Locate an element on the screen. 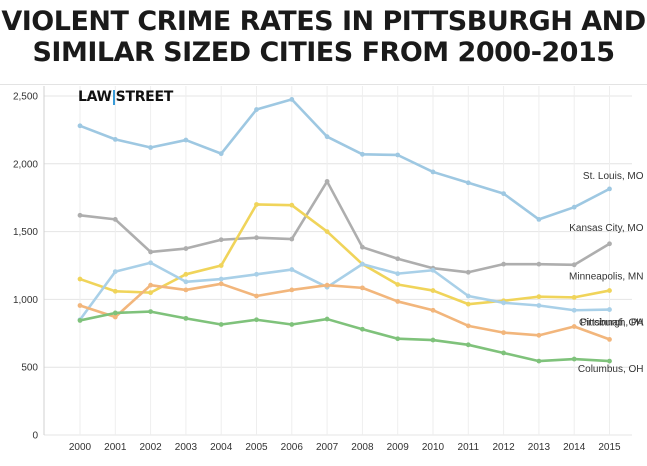  x-tick-label: 2012 is located at coordinates (503, 447).